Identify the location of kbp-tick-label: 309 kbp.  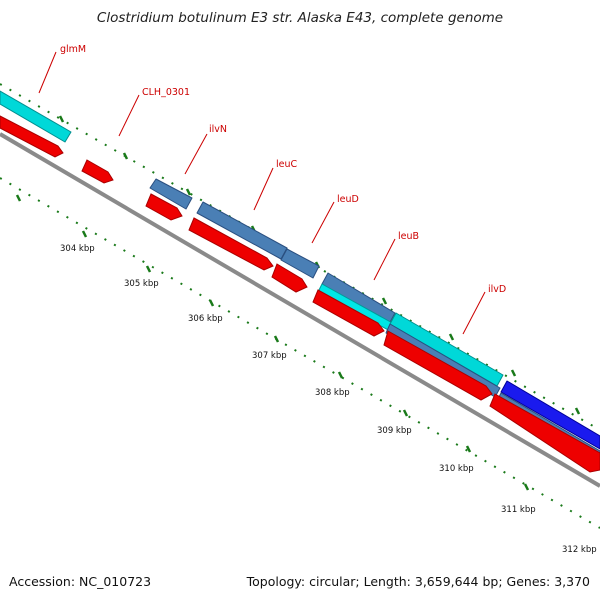
(394, 431).